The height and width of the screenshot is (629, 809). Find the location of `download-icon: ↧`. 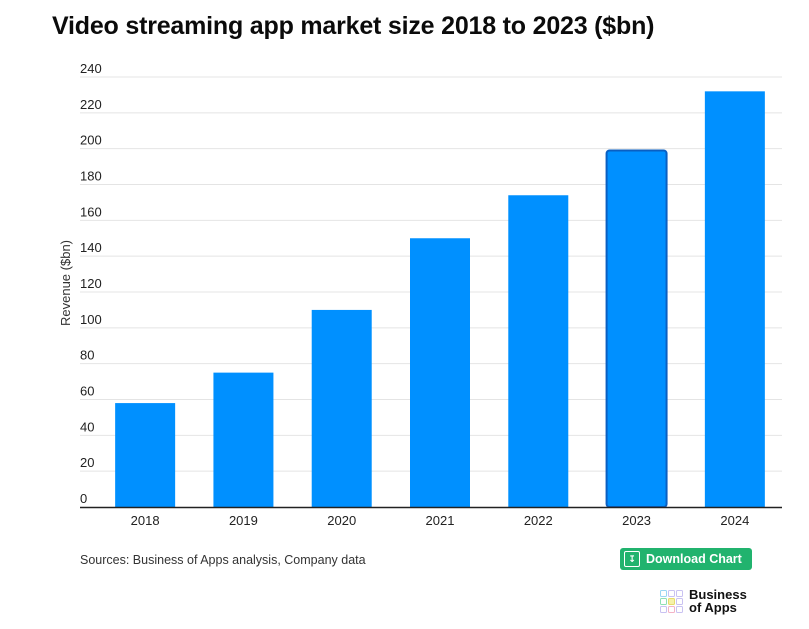

download-icon: ↧ is located at coordinates (632, 559).